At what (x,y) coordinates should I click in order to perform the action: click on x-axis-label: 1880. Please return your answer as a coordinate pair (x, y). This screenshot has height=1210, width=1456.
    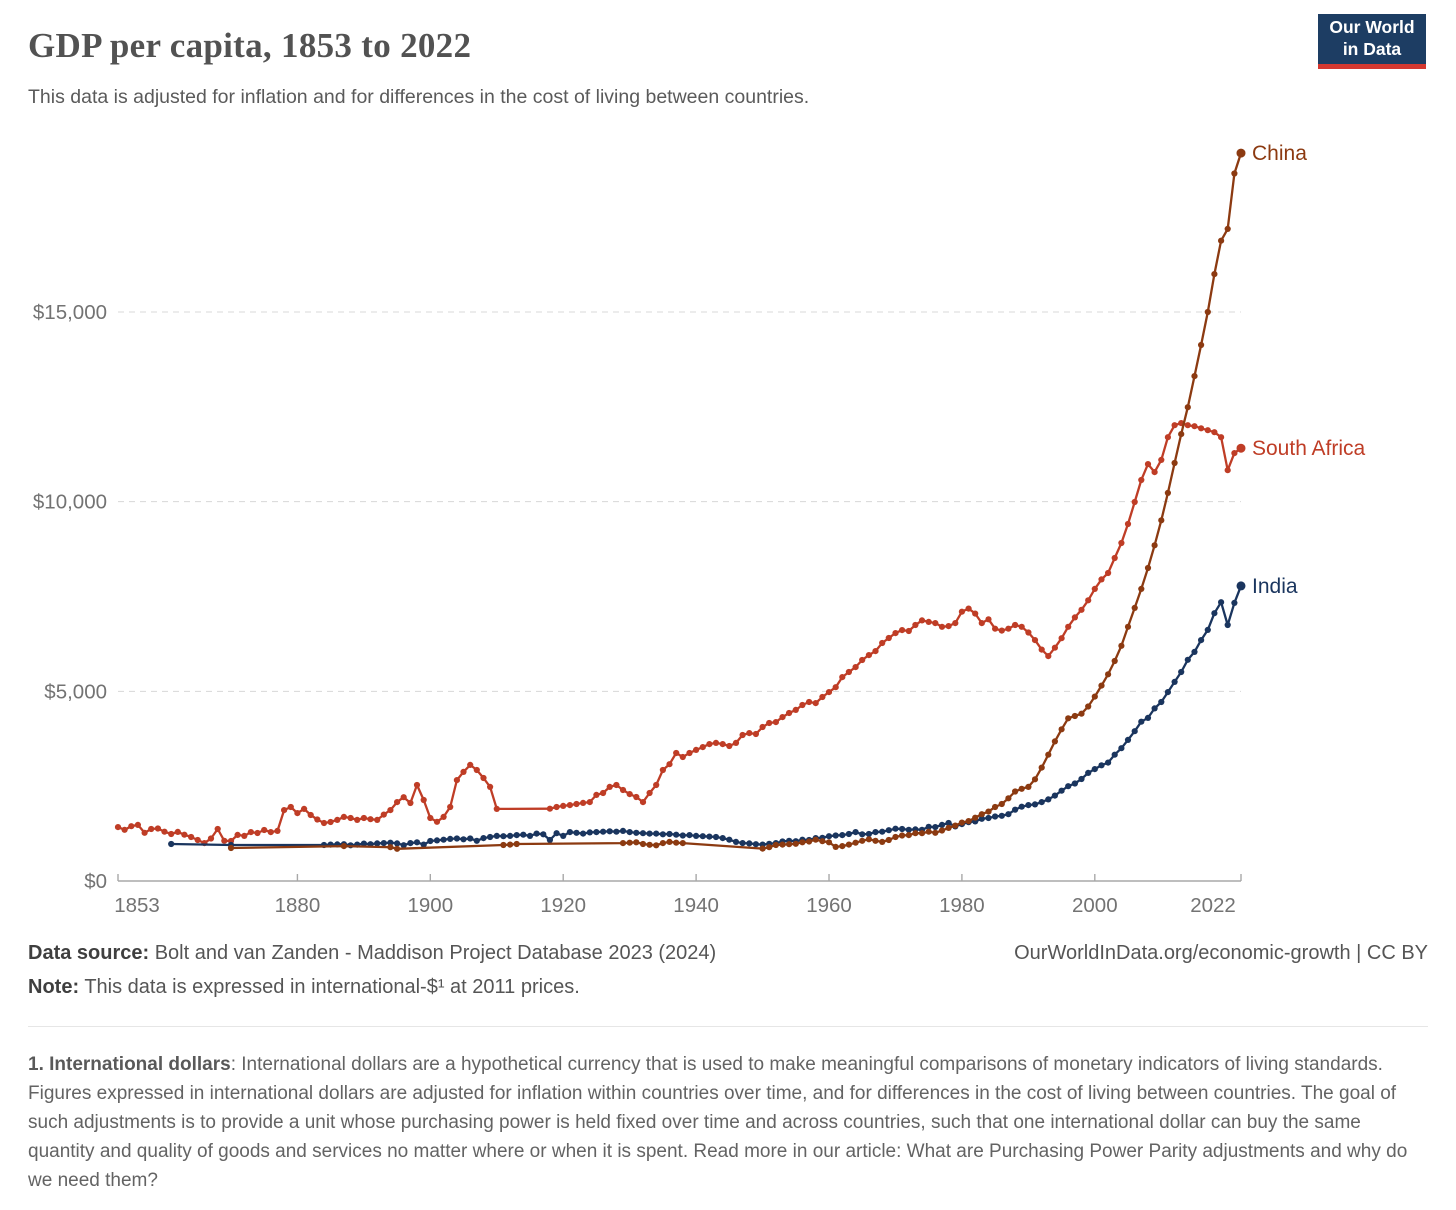
    Looking at the image, I should click on (298, 905).